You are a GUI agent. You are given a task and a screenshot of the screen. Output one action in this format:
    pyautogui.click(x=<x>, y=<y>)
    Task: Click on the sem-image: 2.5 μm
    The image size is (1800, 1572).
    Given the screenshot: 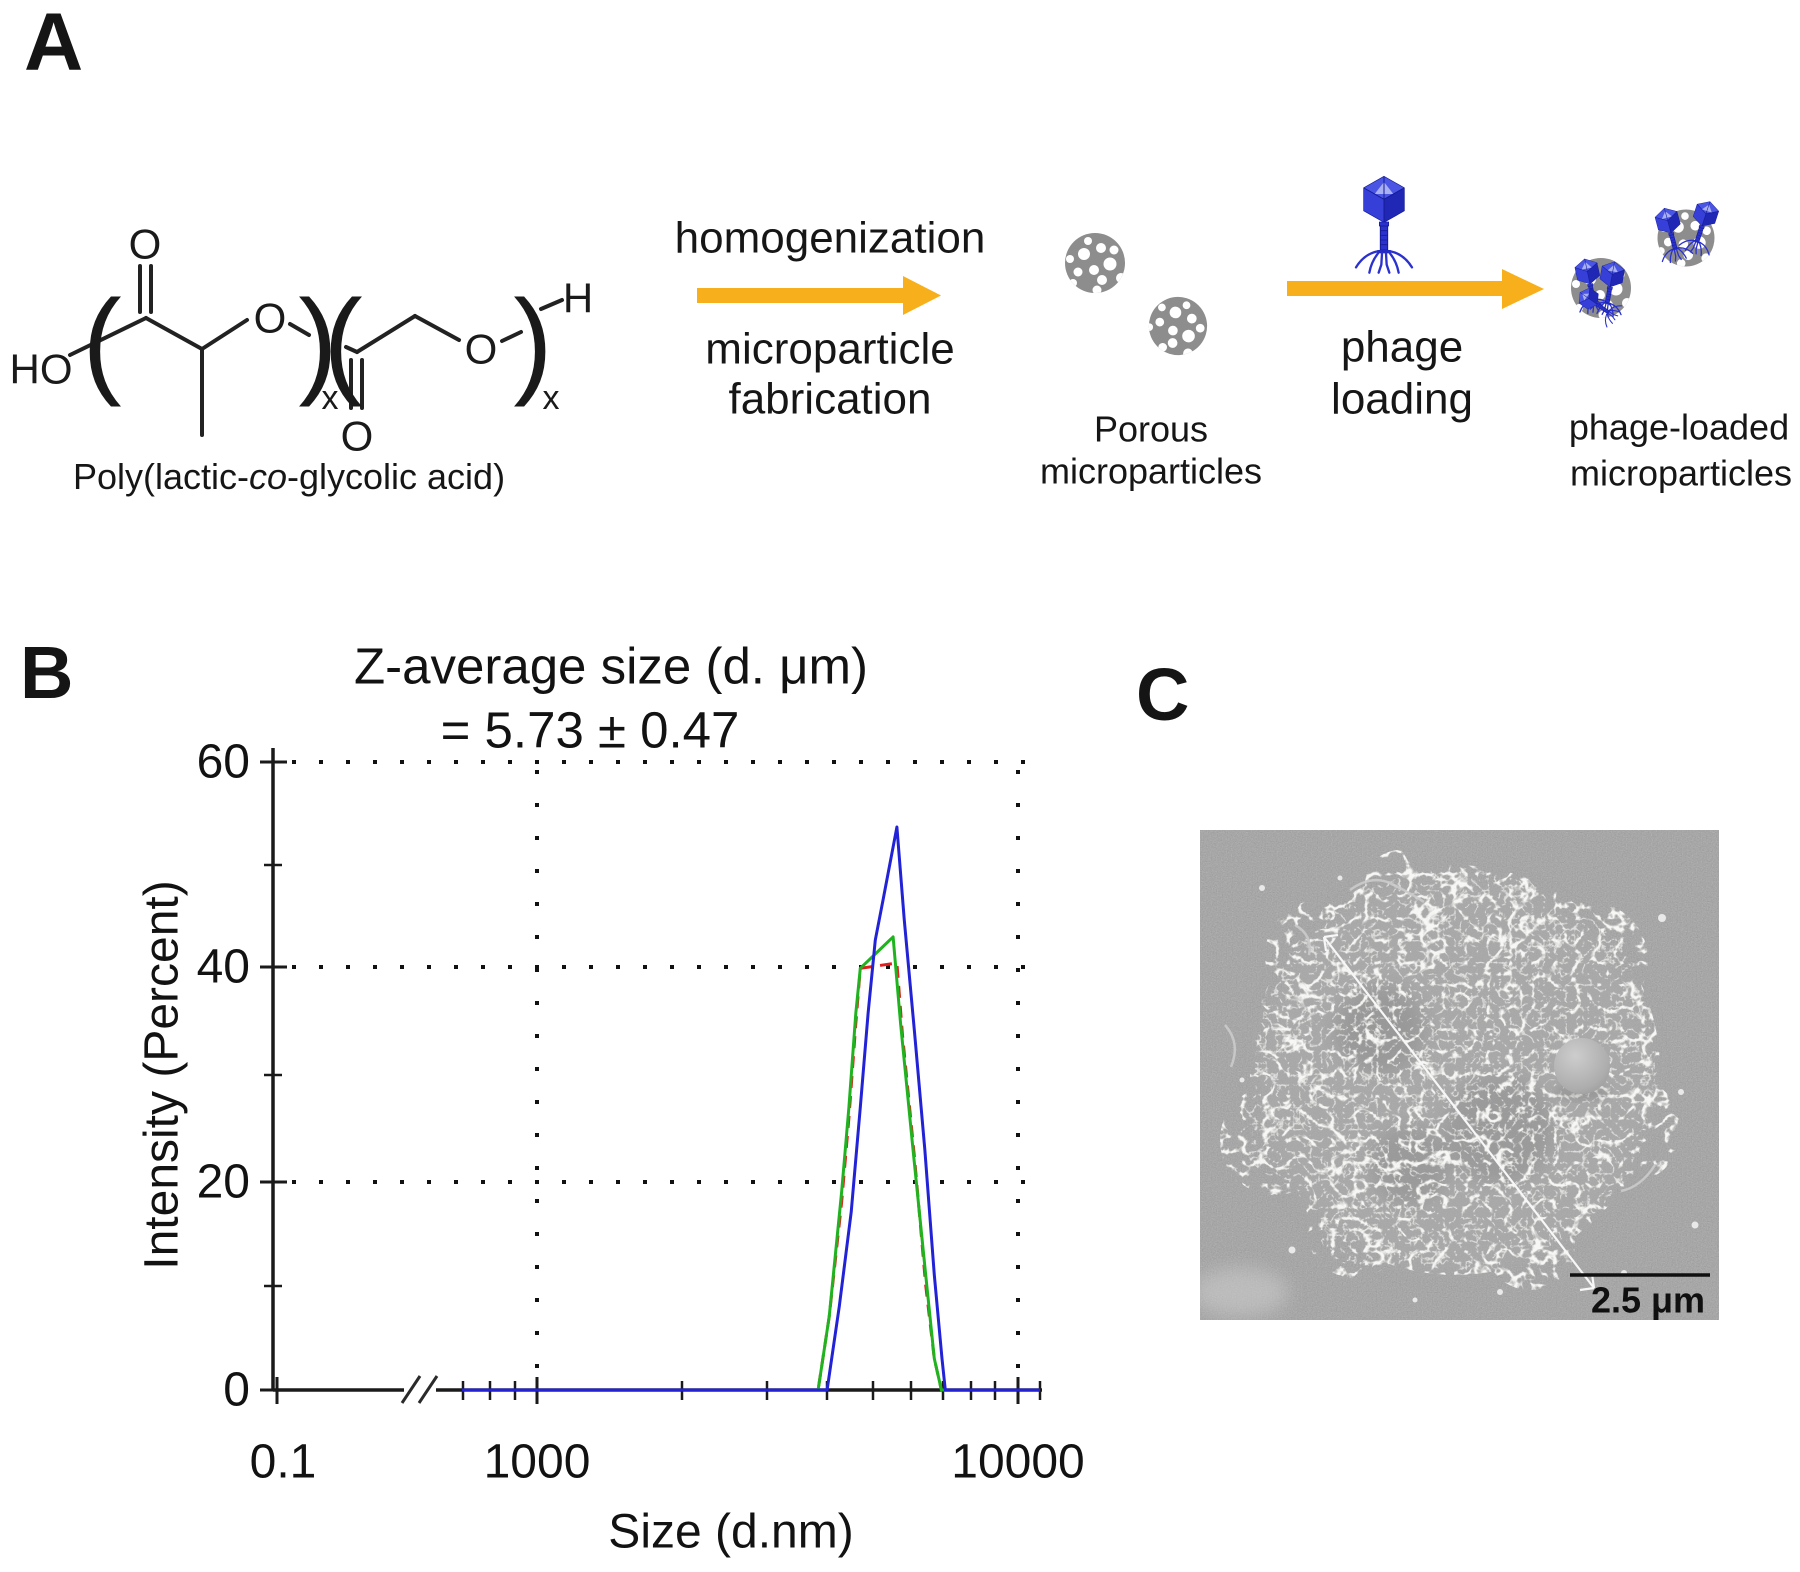 What is the action you would take?
    pyautogui.click(x=1459, y=1075)
    